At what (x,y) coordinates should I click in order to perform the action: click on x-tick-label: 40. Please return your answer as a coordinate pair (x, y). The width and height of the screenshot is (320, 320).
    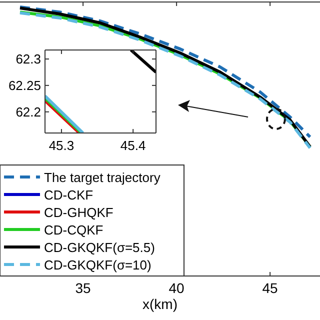
    Looking at the image, I should click on (176, 288).